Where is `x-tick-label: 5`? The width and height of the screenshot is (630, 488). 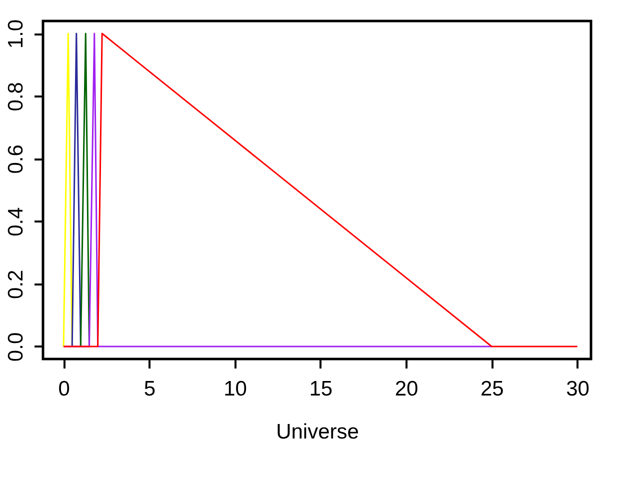
x-tick-label: 5 is located at coordinates (150, 389).